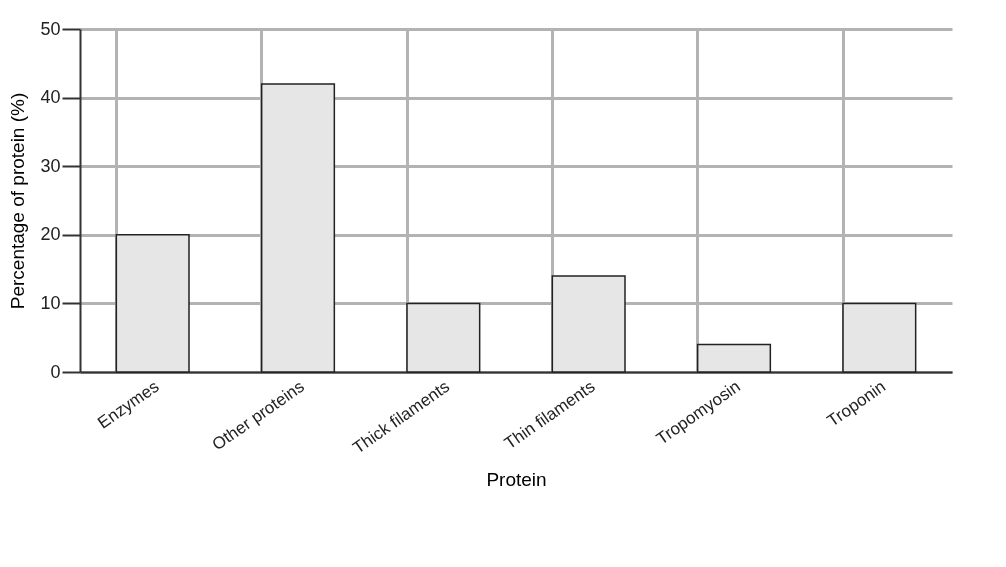 This screenshot has width=1006, height=567. What do you see at coordinates (50, 97) in the screenshot?
I see `y-tick-label: 40` at bounding box center [50, 97].